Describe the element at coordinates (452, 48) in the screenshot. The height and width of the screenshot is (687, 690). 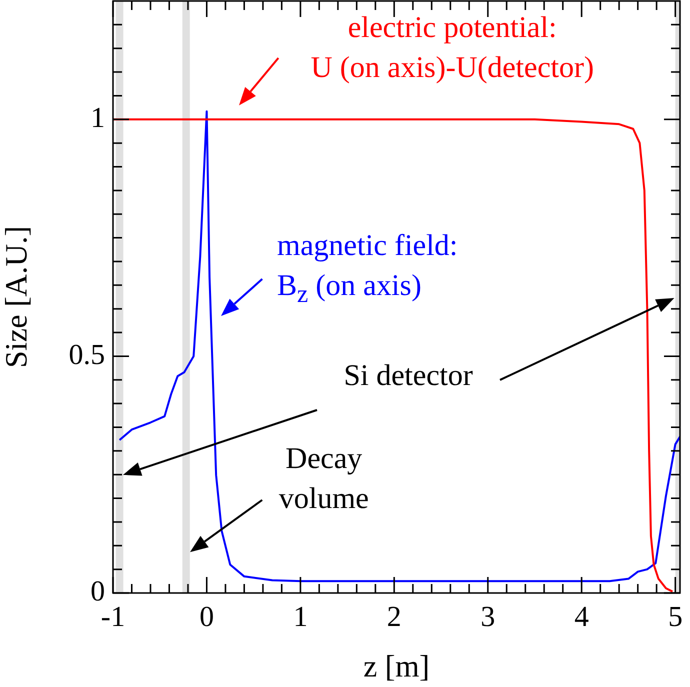
I see `series-label: electric potential: U (on axis)-U(detector)` at that location.